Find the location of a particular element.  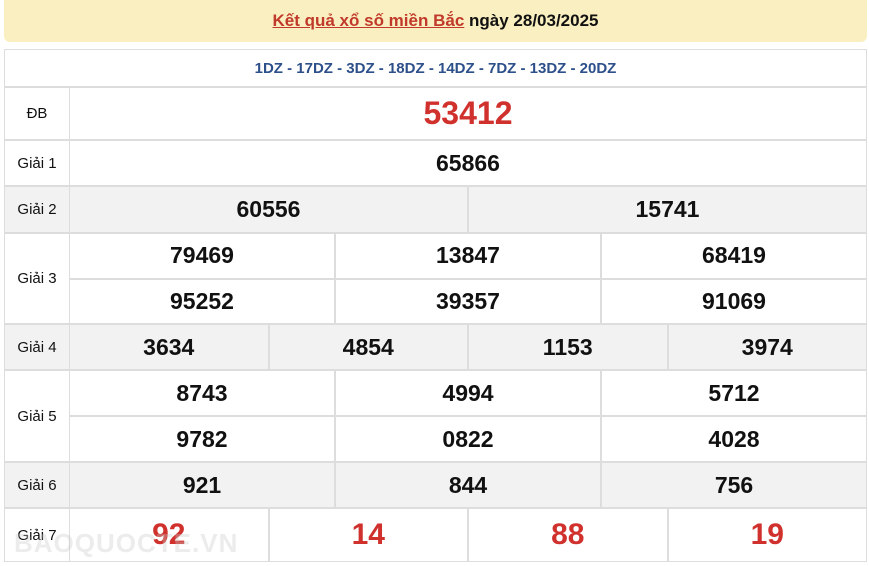

prize-number: 79469 is located at coordinates (202, 256).